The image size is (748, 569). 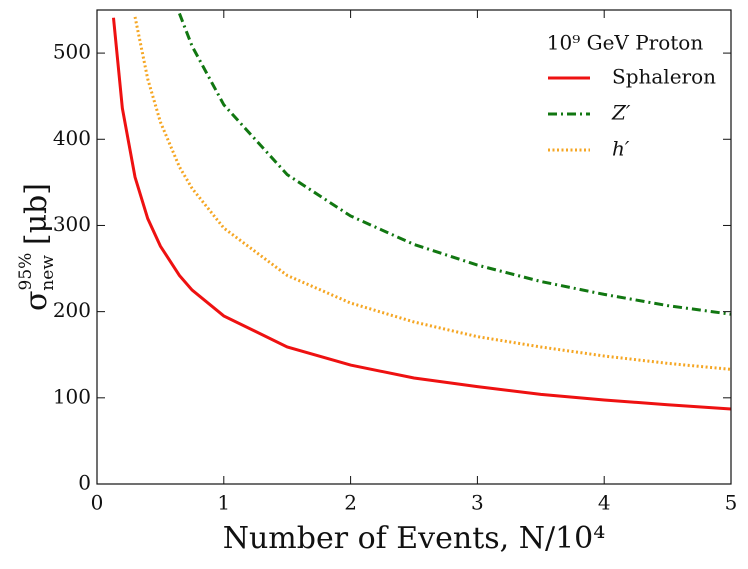 I want to click on x-tick-label: 2, so click(x=350, y=503).